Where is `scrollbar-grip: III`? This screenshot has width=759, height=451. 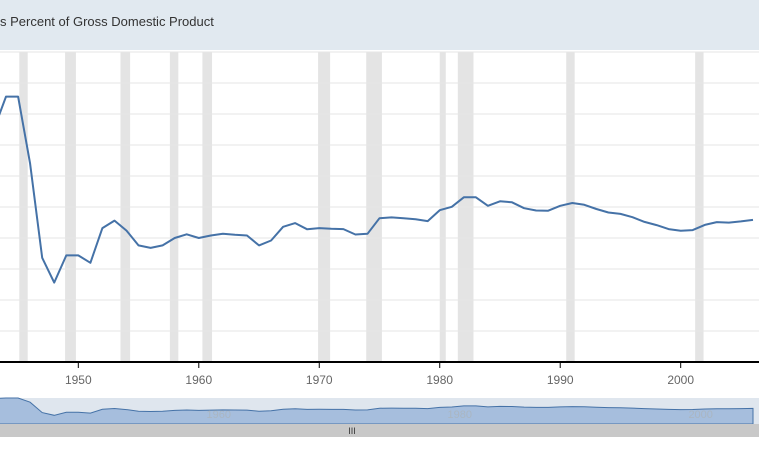 scrollbar-grip: III is located at coordinates (352, 431).